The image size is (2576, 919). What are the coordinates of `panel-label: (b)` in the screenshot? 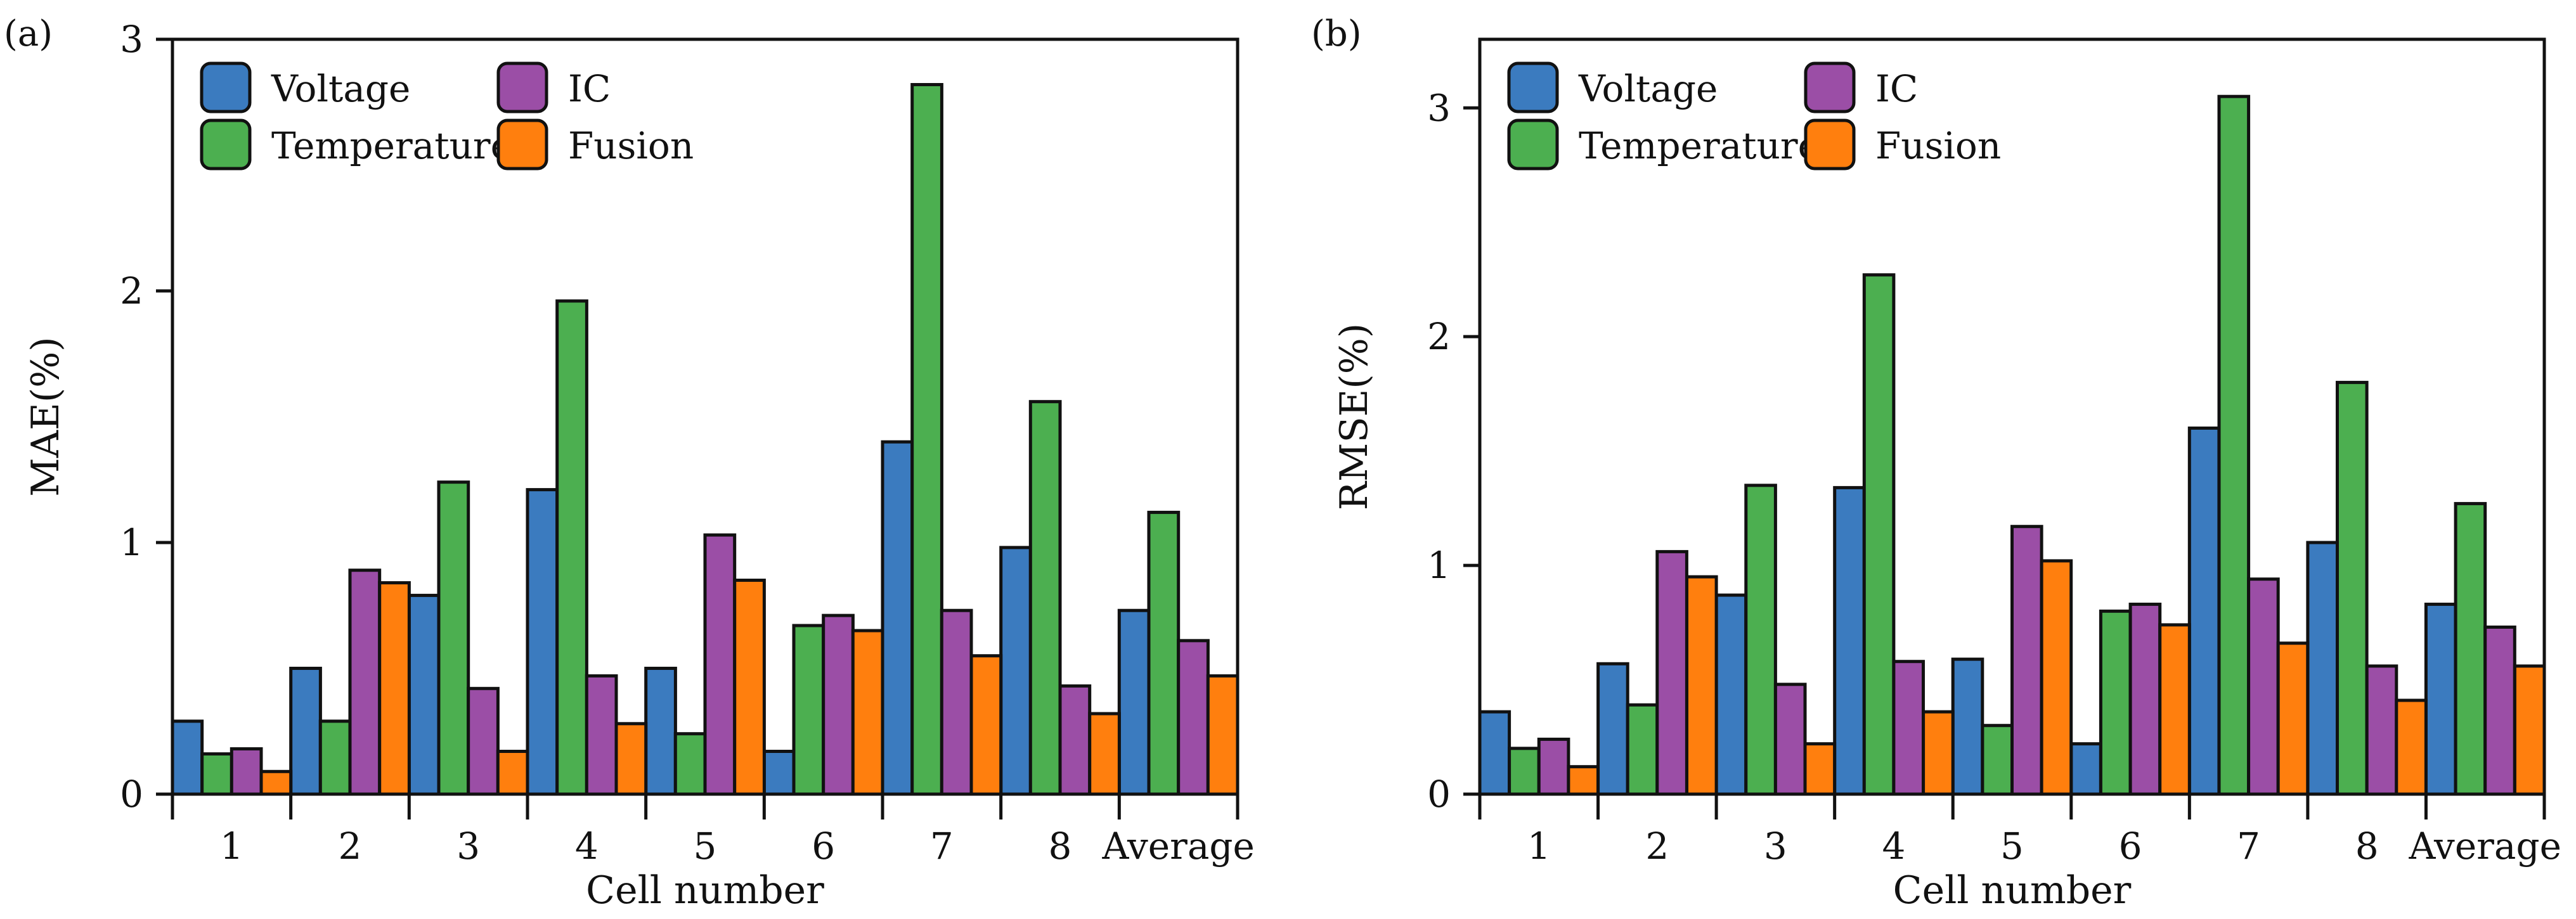 It's located at (1336, 34).